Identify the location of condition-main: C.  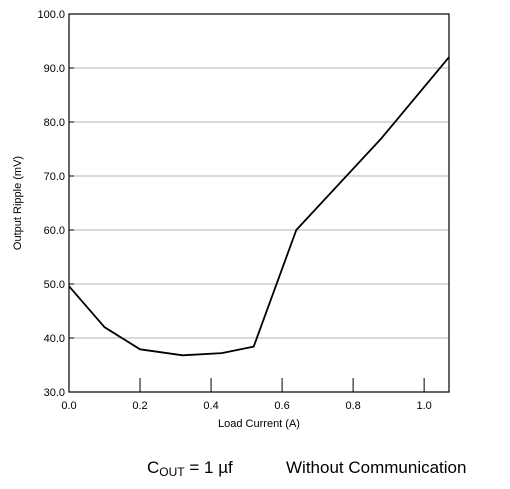
(153, 467).